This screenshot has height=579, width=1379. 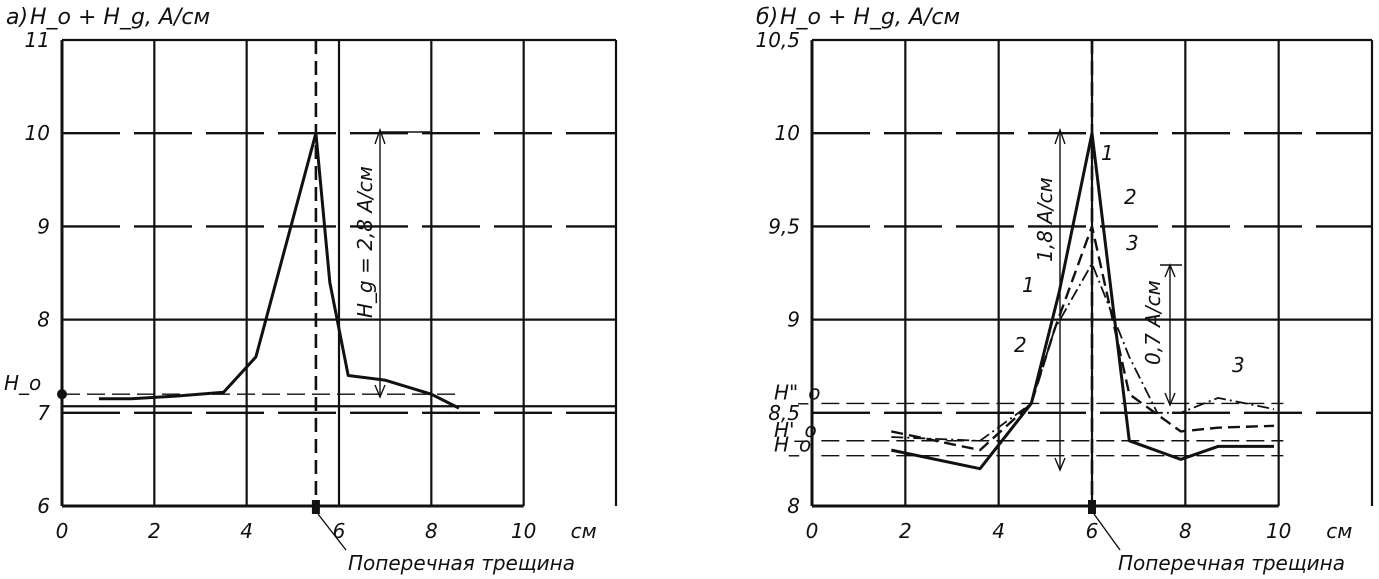 I want to click on panel-b-arrowhead-1-bottom, so click(x=1060, y=464).